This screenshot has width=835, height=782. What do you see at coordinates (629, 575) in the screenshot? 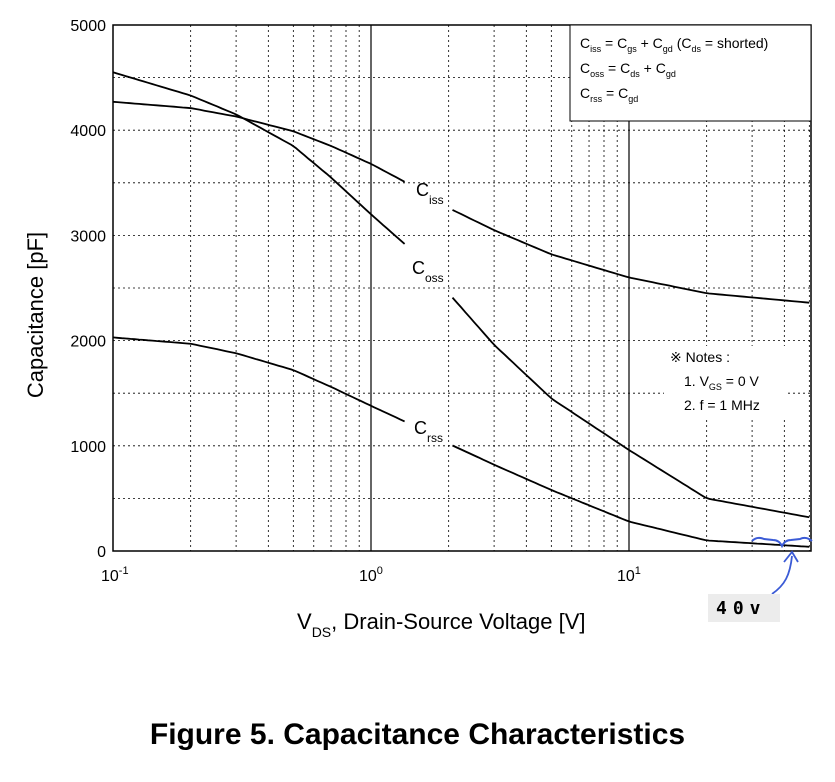
I see `x-tick-label: 10¹` at bounding box center [629, 575].